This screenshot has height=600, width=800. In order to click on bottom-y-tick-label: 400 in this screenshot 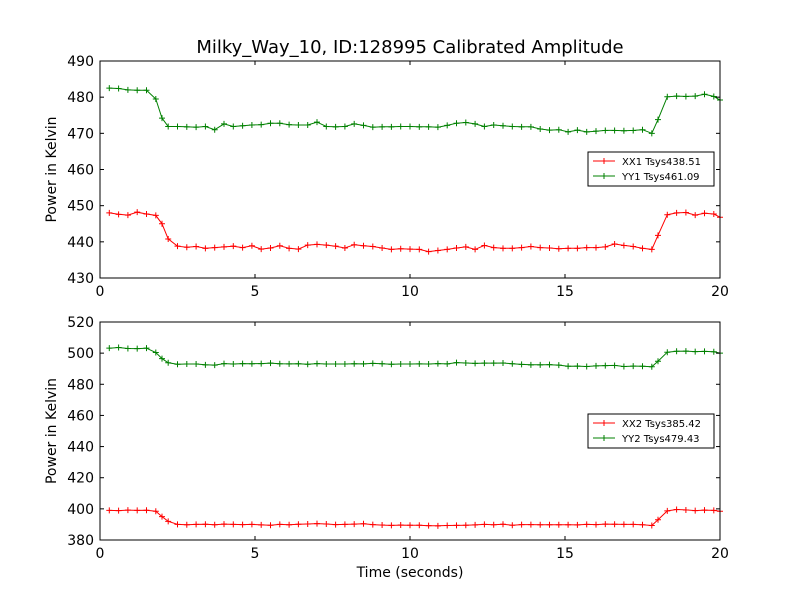, I will do `click(80, 510)`.